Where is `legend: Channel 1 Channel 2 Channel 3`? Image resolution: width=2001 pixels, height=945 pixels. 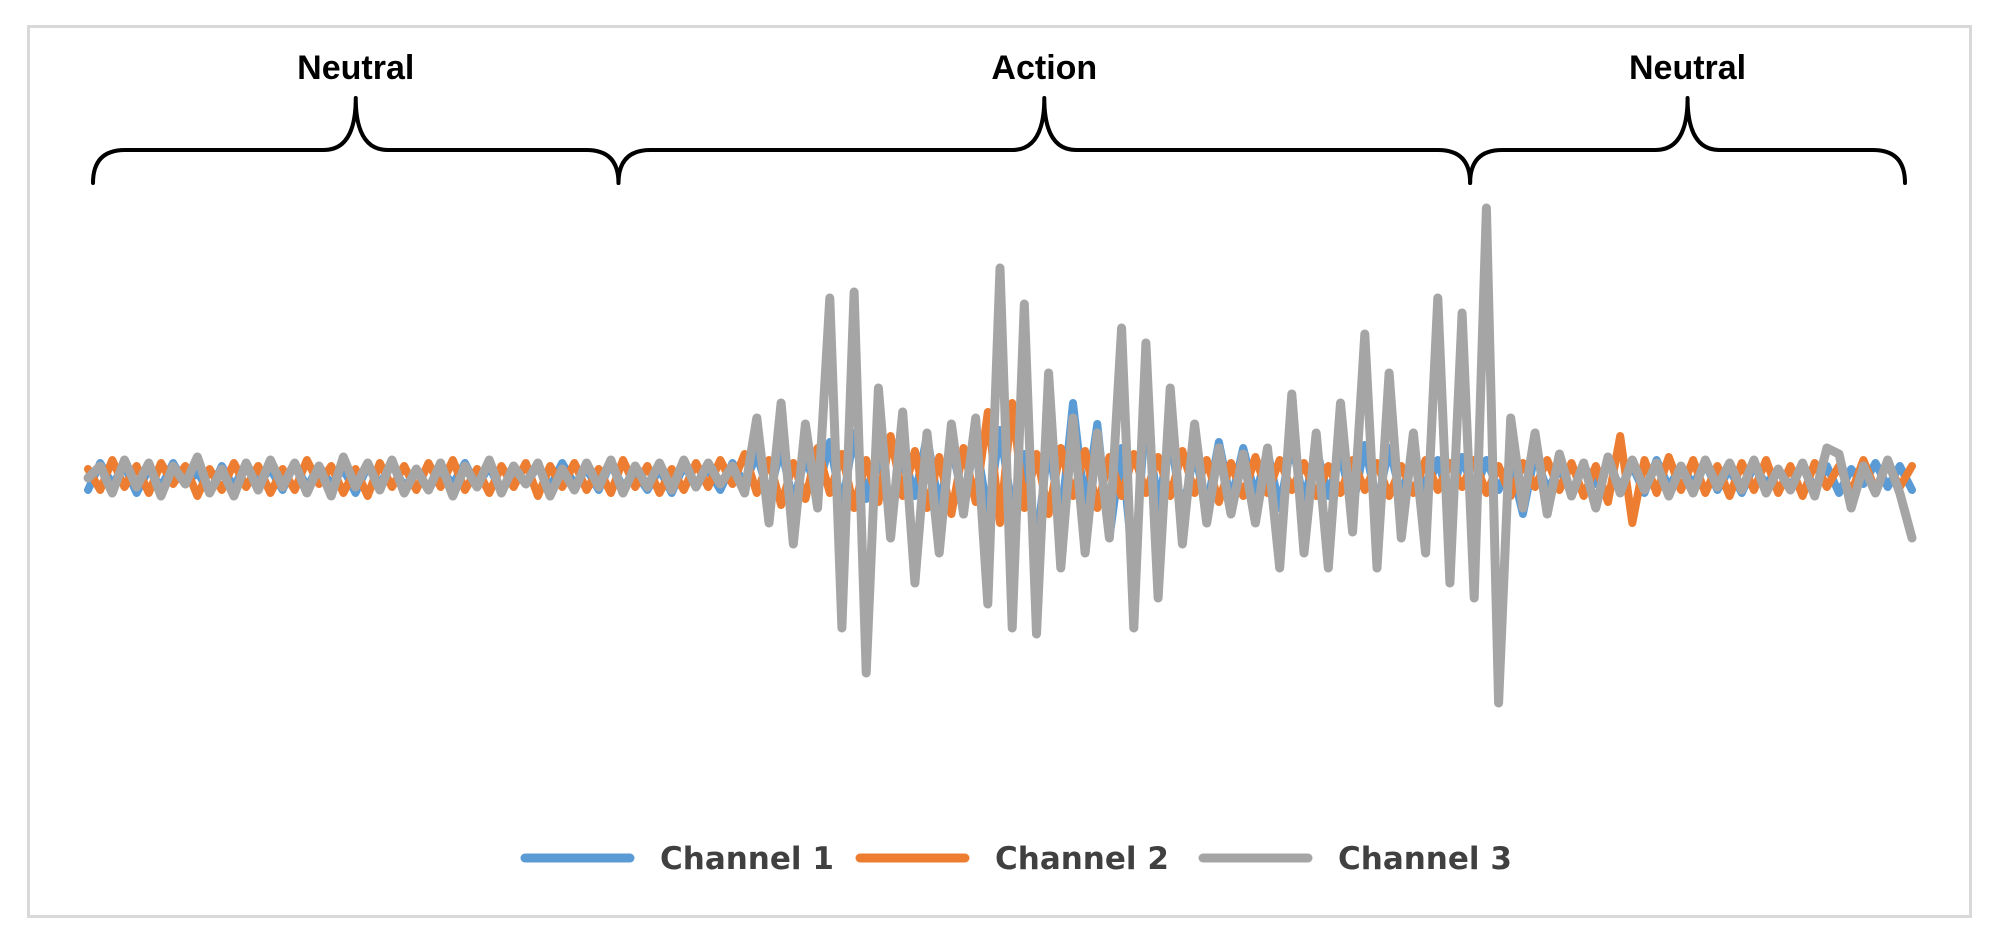
legend: Channel 1 Channel 2 Channel 3 is located at coordinates (1016, 859).